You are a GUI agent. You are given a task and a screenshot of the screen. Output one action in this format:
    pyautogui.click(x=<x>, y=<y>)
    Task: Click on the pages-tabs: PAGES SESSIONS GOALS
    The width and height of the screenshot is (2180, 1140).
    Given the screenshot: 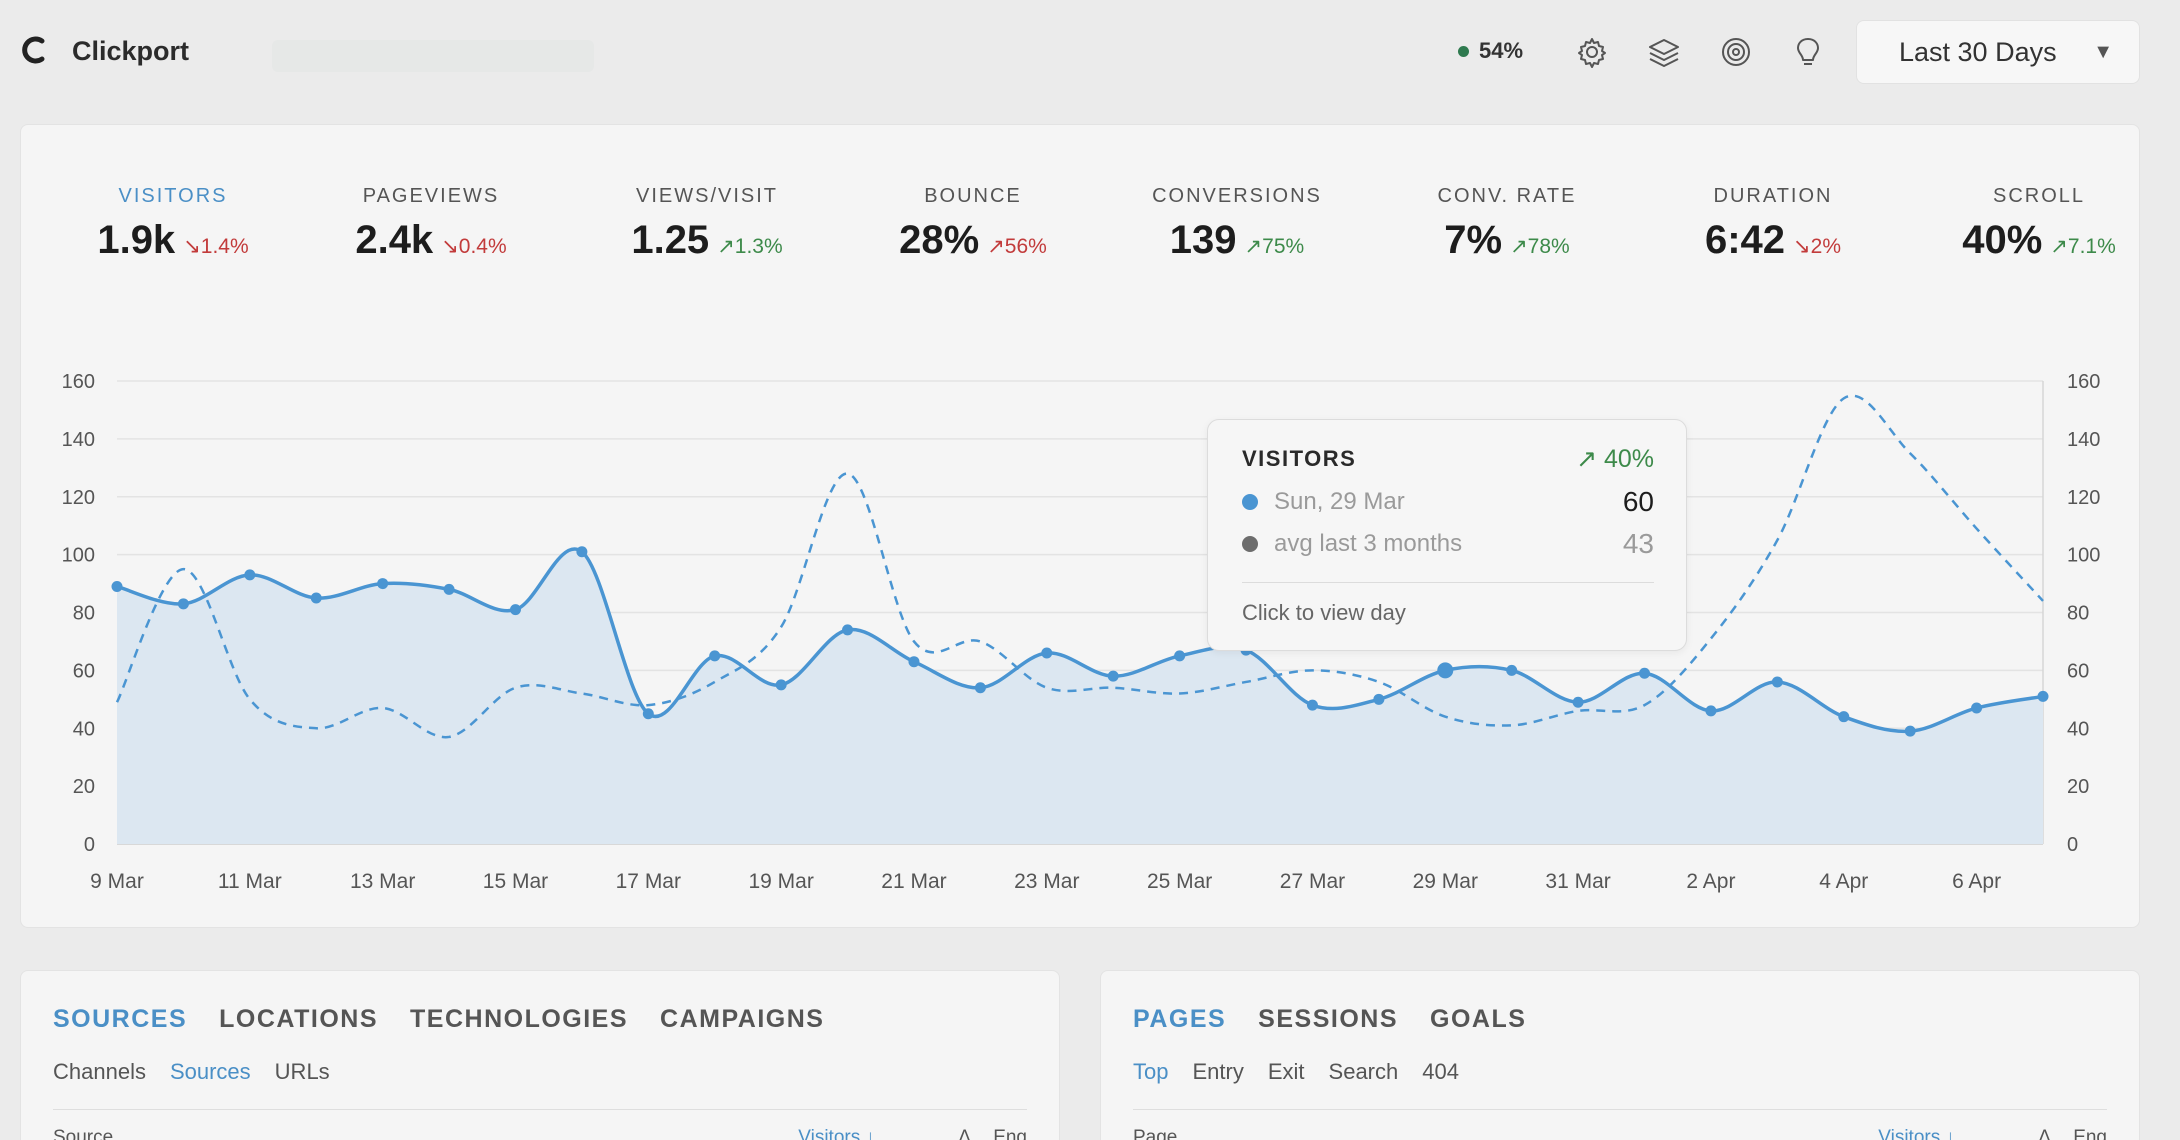 What is the action you would take?
    pyautogui.click(x=1329, y=1019)
    